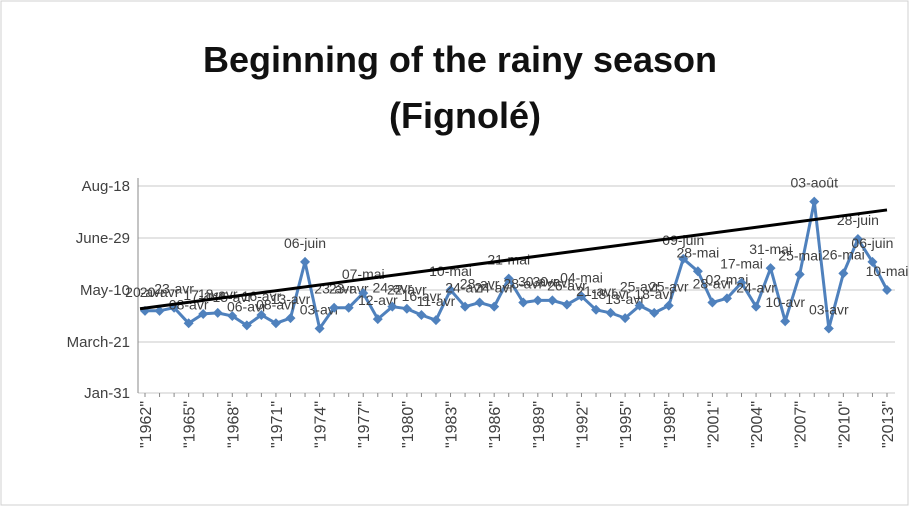 This screenshot has width=909, height=511. I want to click on chart-title: Beginning of the rainy season, so click(460, 59).